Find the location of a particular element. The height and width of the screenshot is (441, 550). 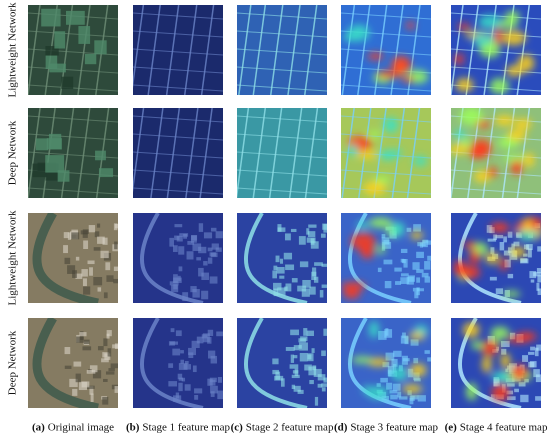

caption: Stage 3 feature map is located at coordinates (394, 428).